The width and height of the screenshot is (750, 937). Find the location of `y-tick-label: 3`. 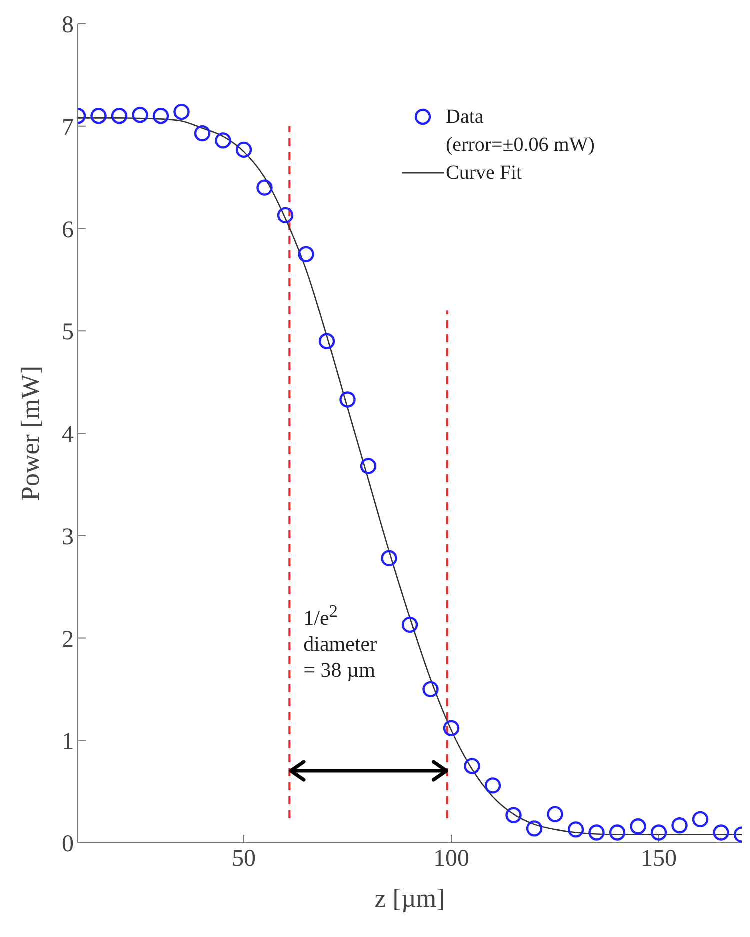

y-tick-label: 3 is located at coordinates (68, 537).